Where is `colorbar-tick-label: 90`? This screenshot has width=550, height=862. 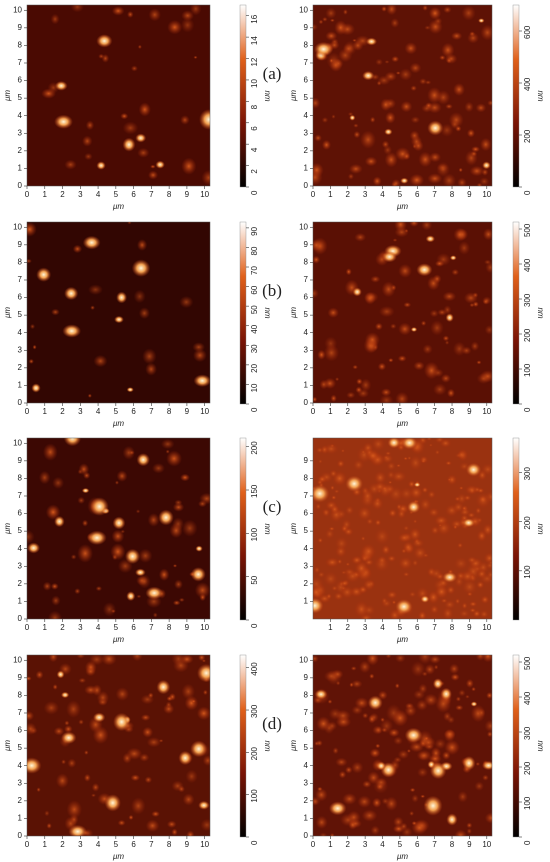
colorbar-tick-label: 90 is located at coordinates (254, 230).